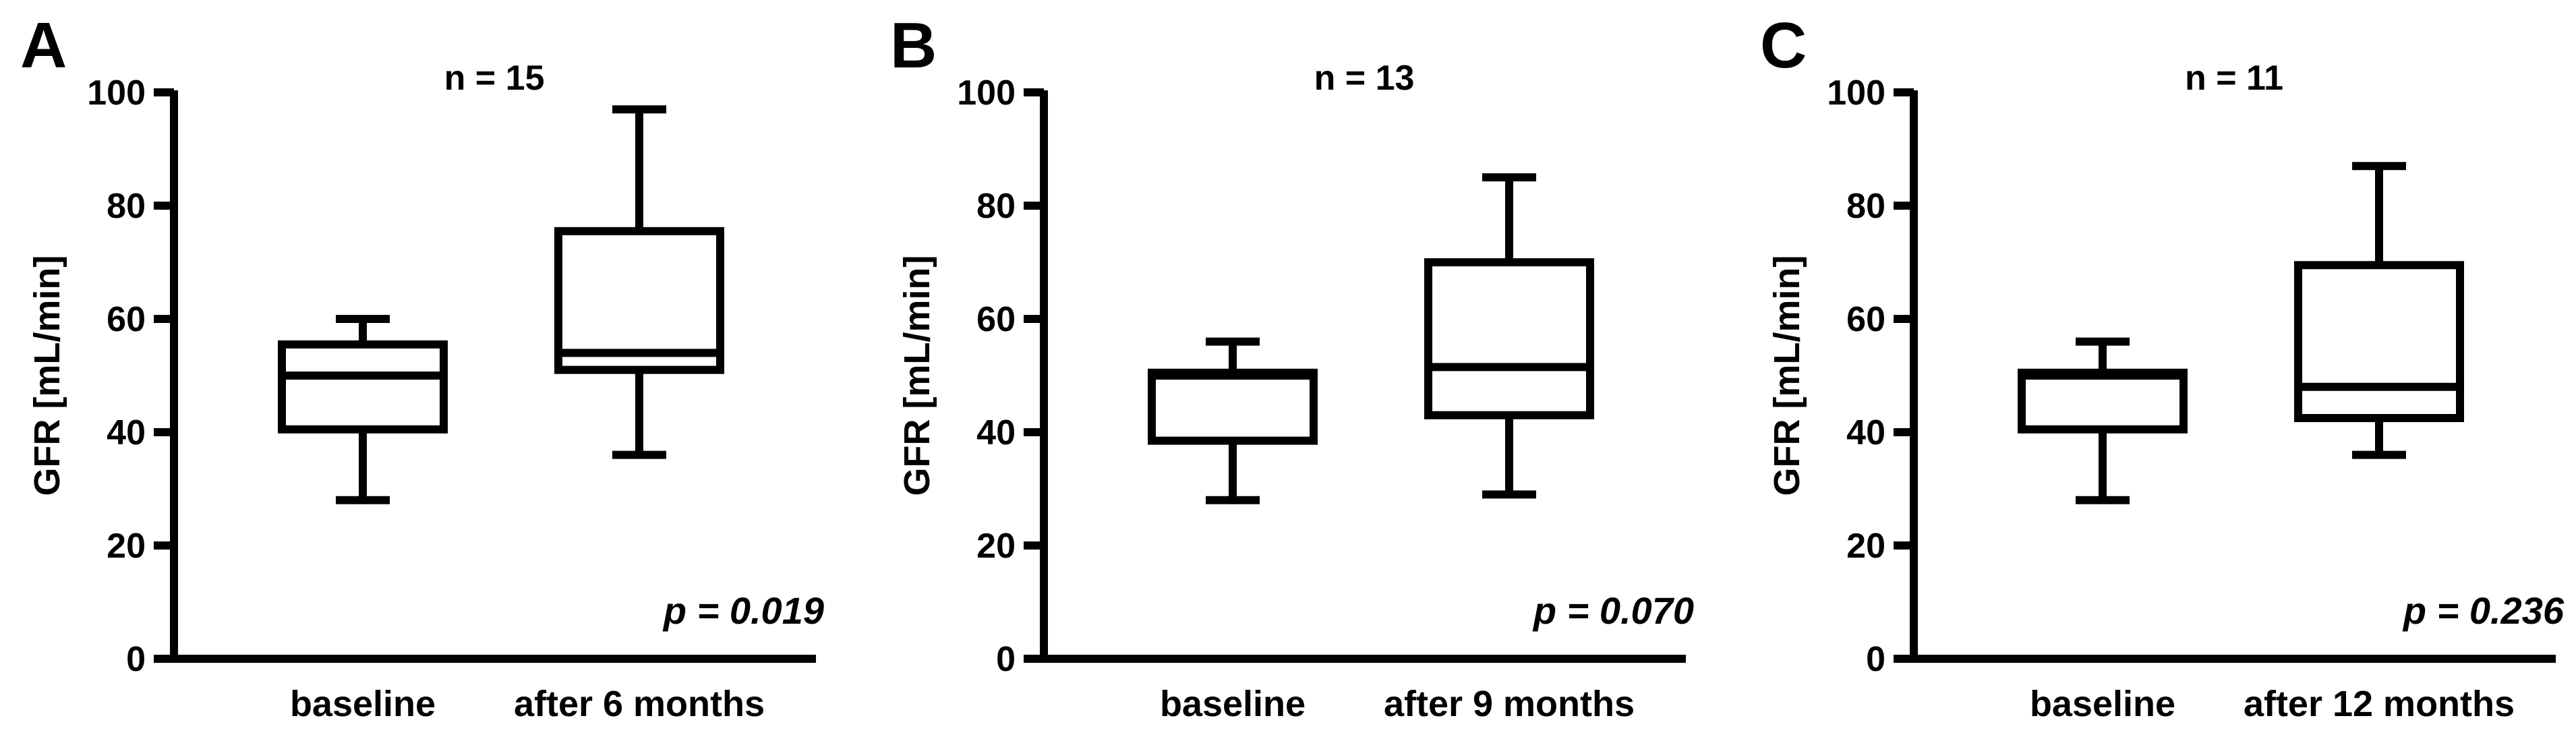  Describe the element at coordinates (743, 610) in the screenshot. I see `p-value-annotation: p = 0.019` at that location.